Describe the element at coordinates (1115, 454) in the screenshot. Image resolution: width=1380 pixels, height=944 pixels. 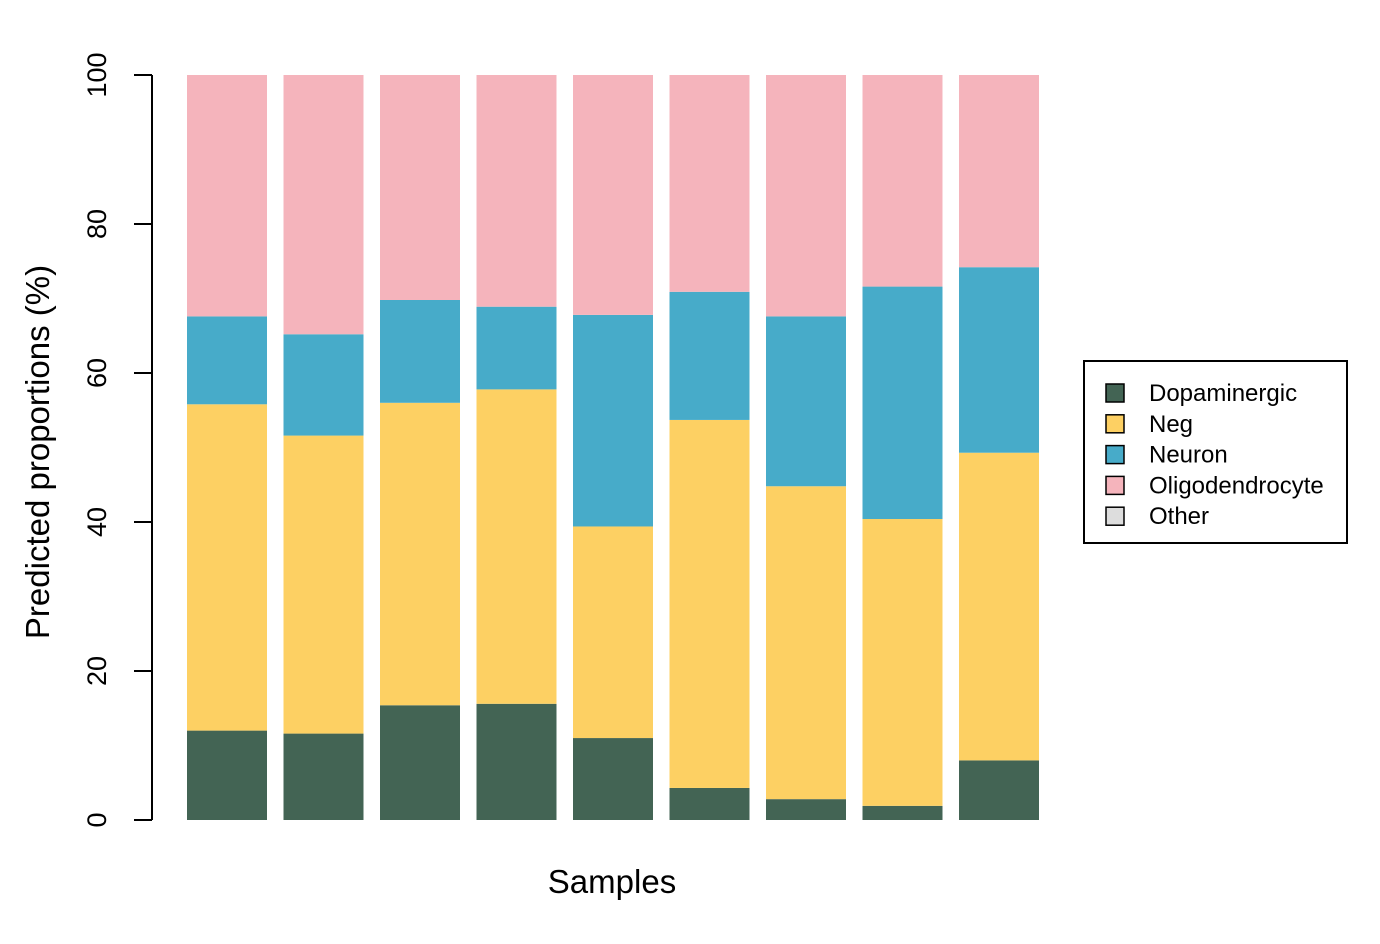
I see `legend-swatch-neuron` at that location.